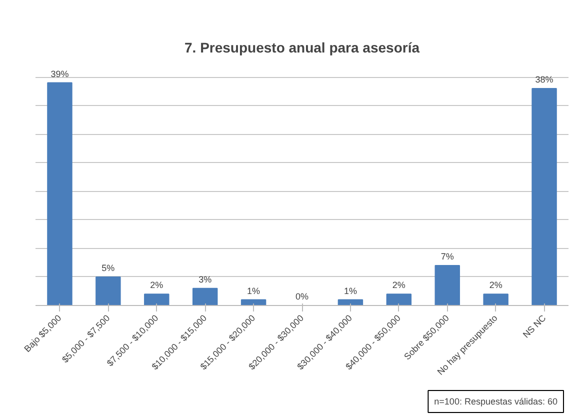 The image size is (583, 417). I want to click on data-label: 5%, so click(108, 267).